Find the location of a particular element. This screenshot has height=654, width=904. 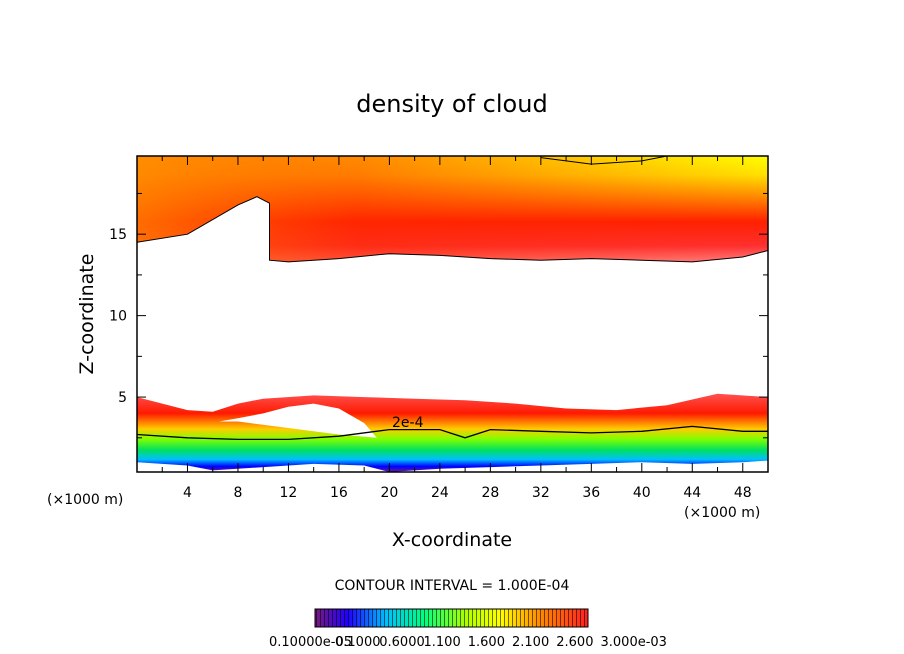

x-tick-label: 12 is located at coordinates (289, 493).